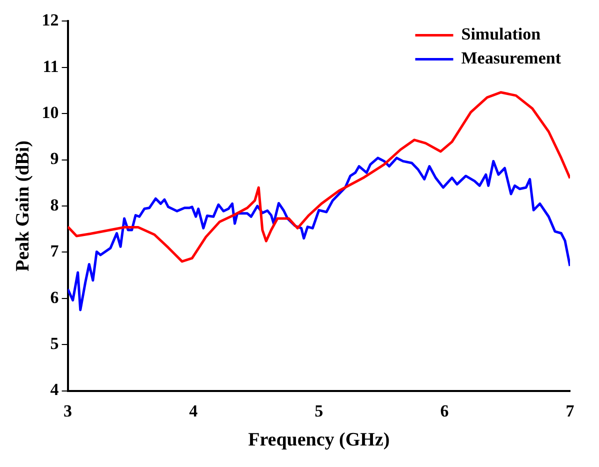  What do you see at coordinates (319, 440) in the screenshot?
I see `x-axis-title: Frequency (GHz)` at bounding box center [319, 440].